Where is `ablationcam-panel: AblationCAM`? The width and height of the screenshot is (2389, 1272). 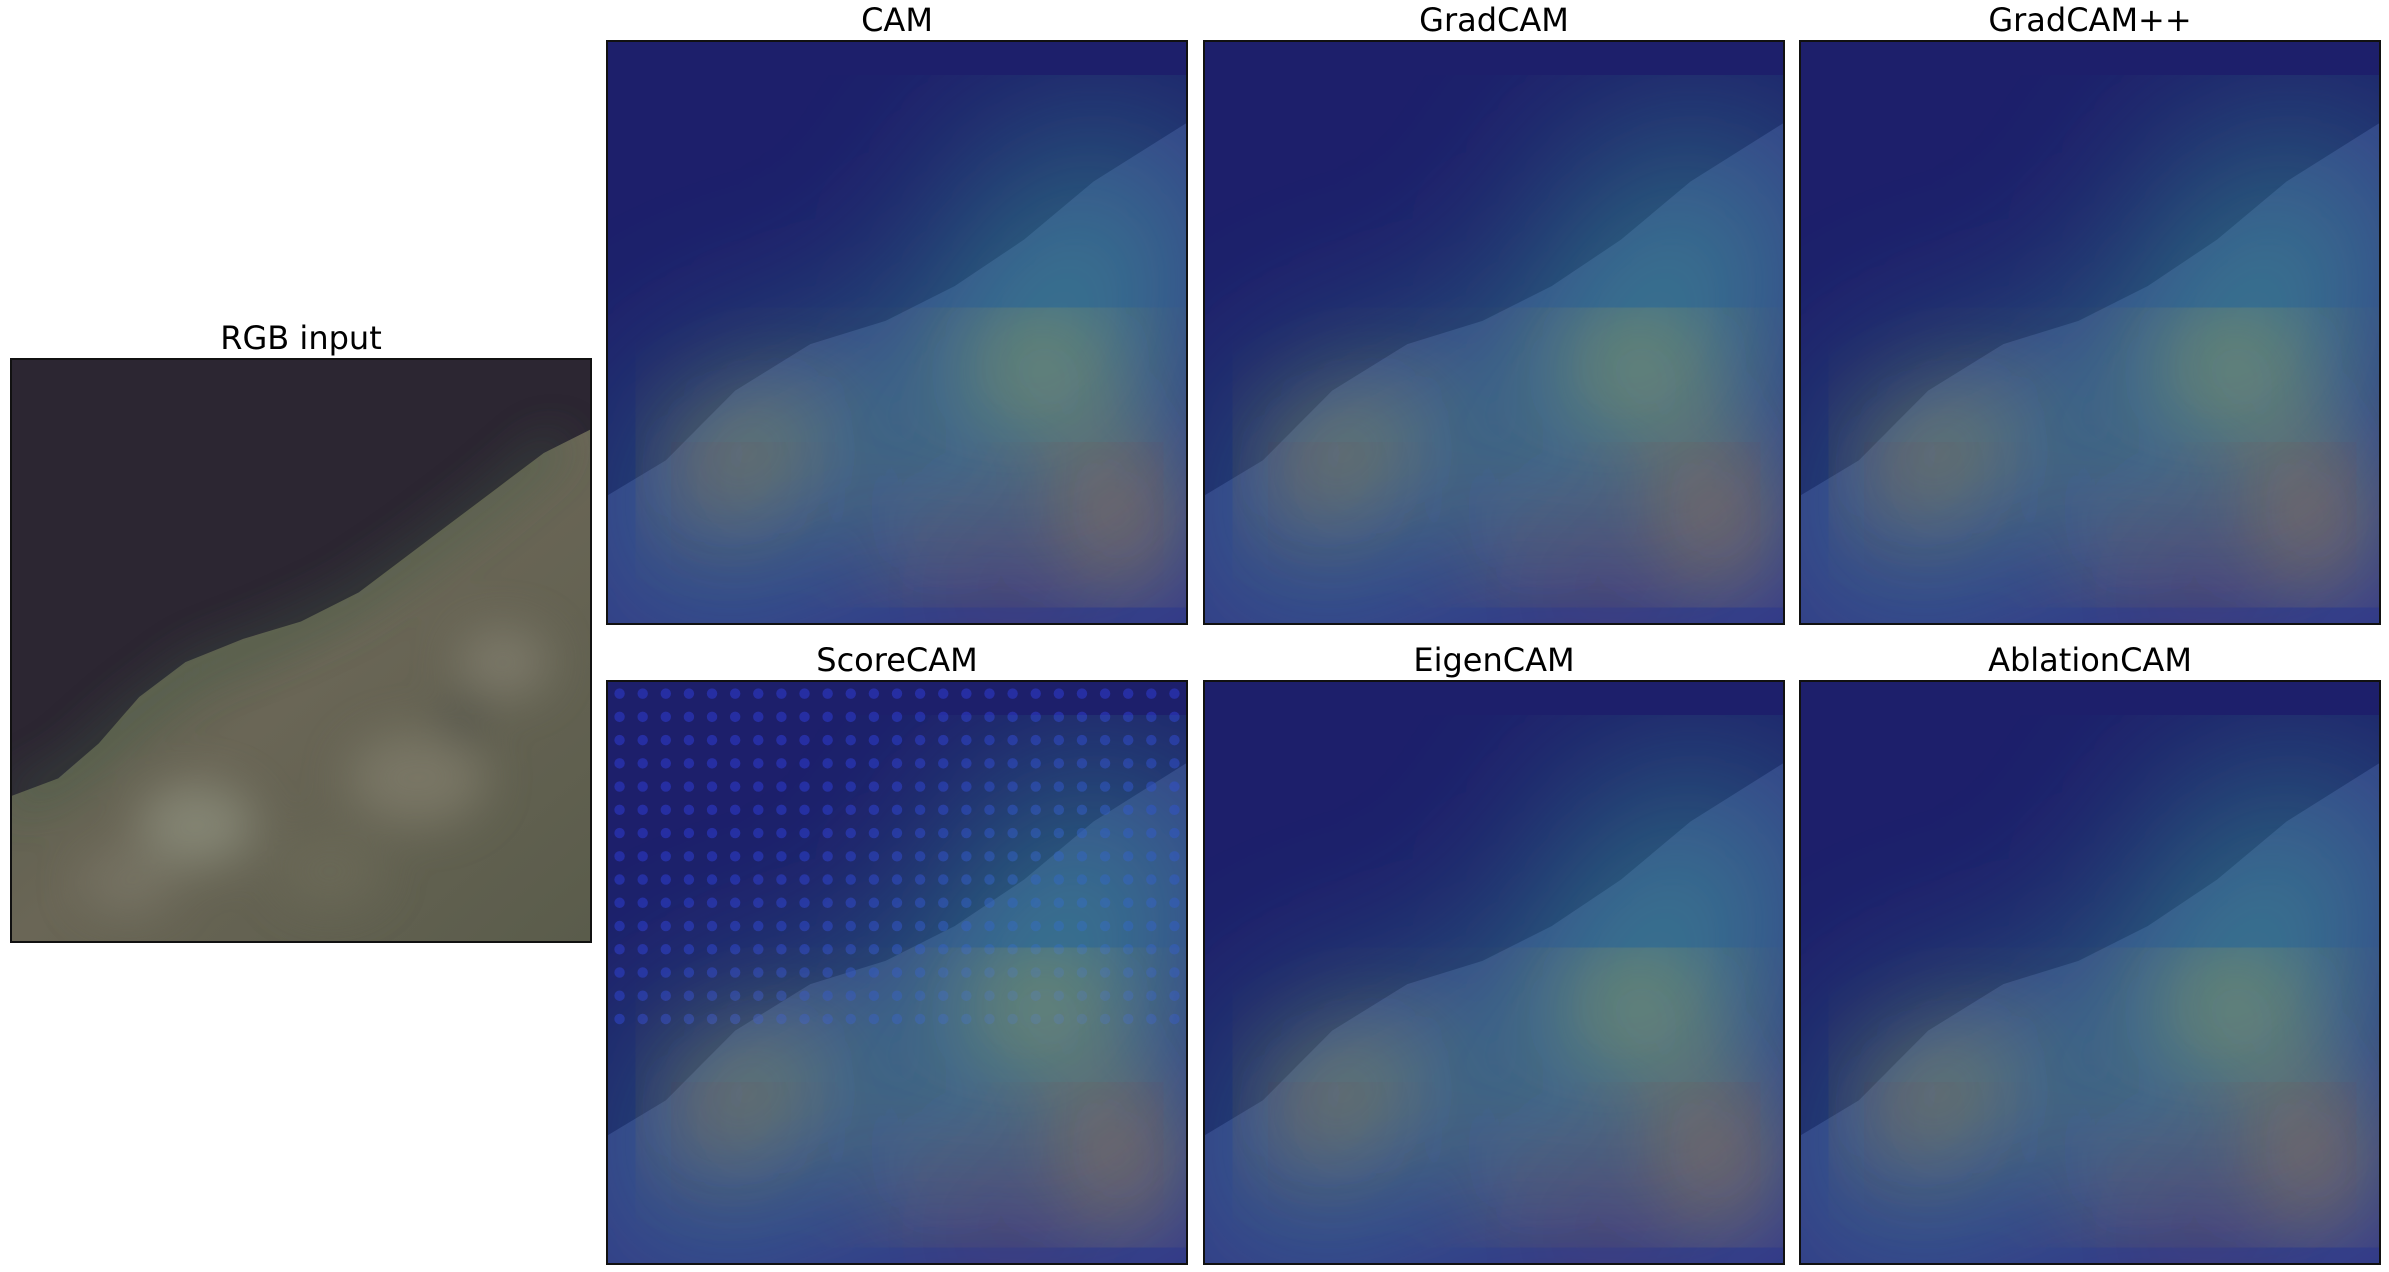 ablationcam-panel: AblationCAM is located at coordinates (2090, 952).